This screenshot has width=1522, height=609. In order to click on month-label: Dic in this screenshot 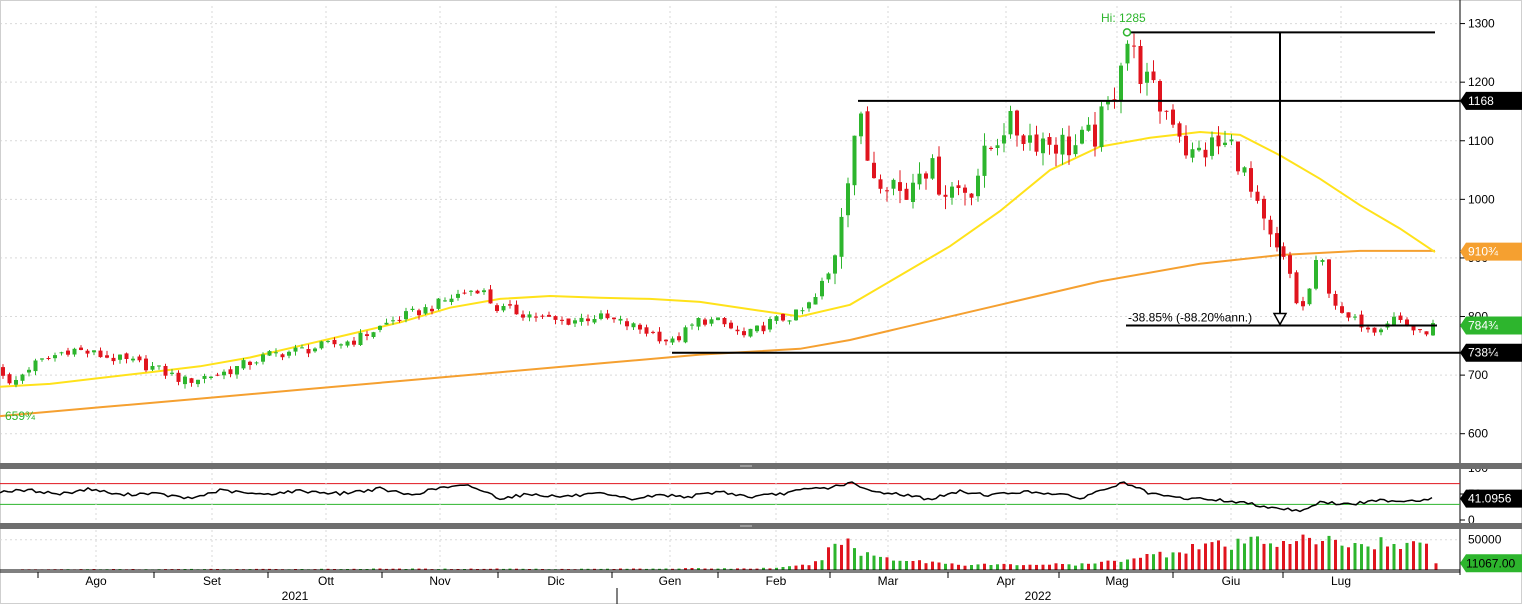, I will do `click(555, 581)`.